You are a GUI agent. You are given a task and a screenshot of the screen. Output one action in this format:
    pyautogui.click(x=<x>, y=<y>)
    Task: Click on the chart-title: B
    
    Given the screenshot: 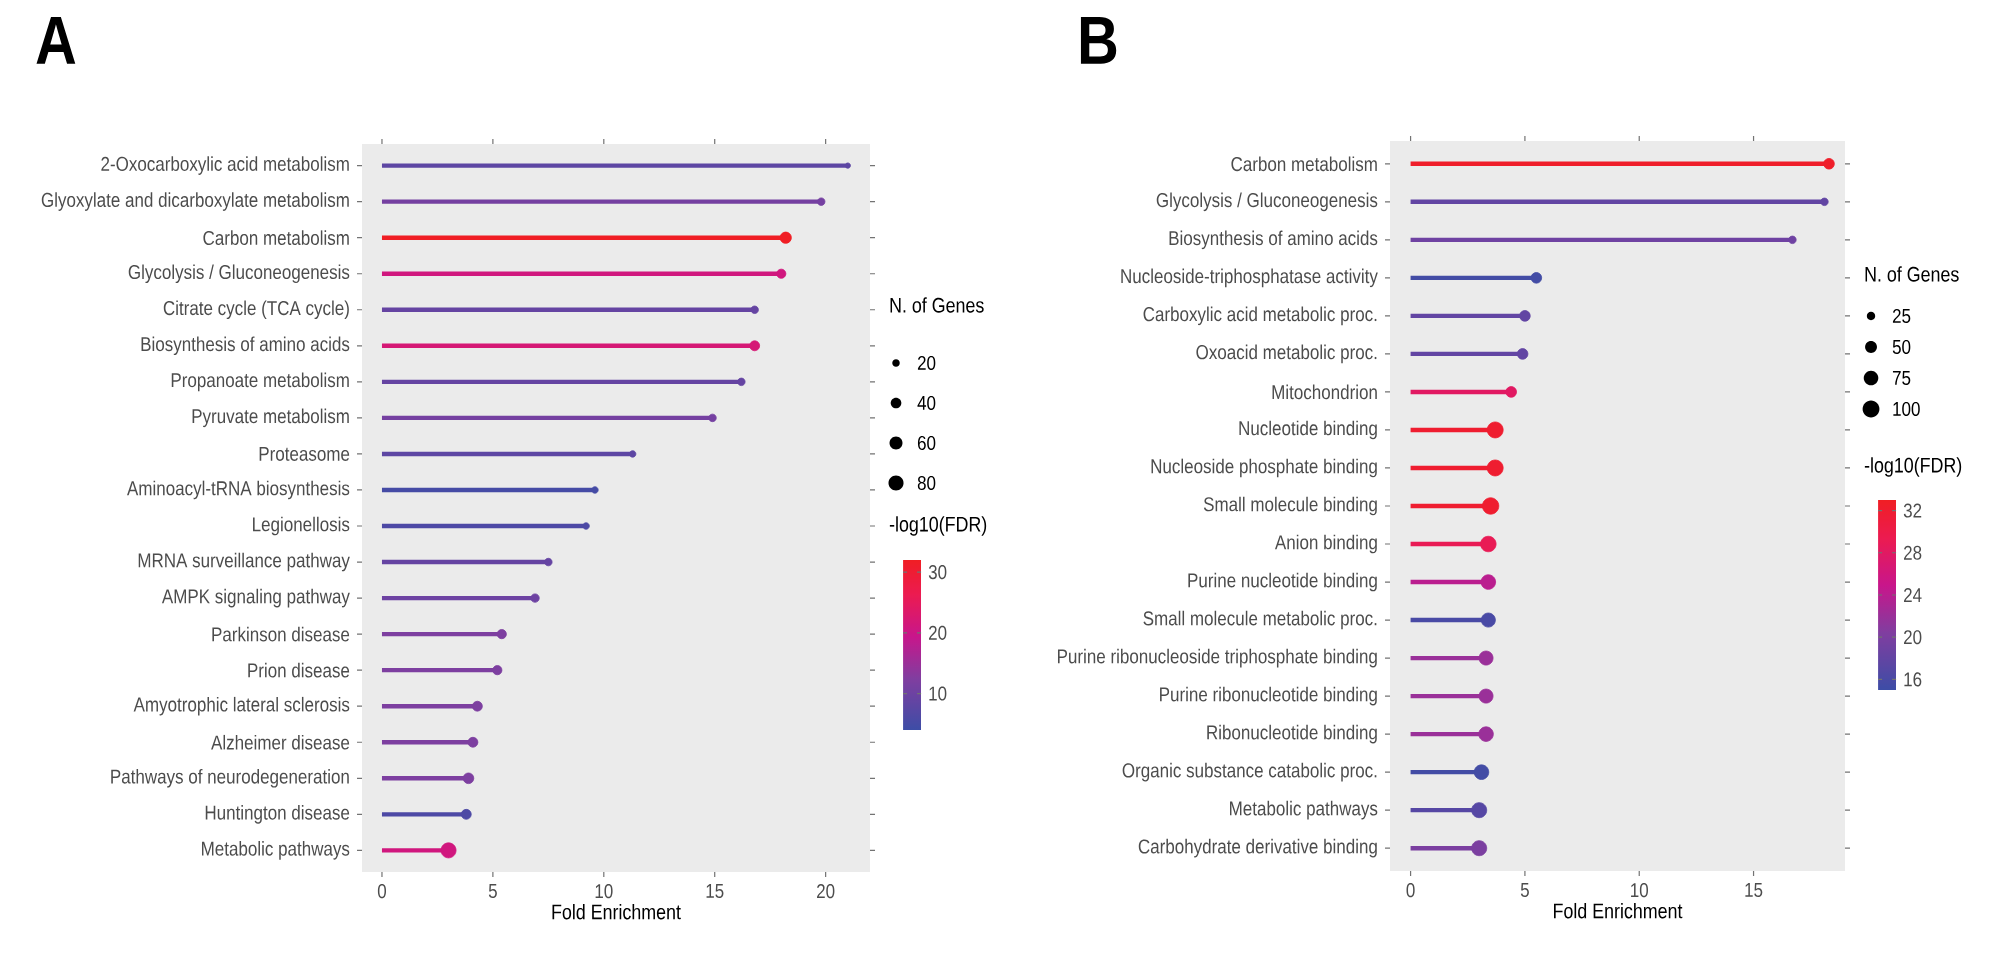 What is the action you would take?
    pyautogui.click(x=1098, y=40)
    